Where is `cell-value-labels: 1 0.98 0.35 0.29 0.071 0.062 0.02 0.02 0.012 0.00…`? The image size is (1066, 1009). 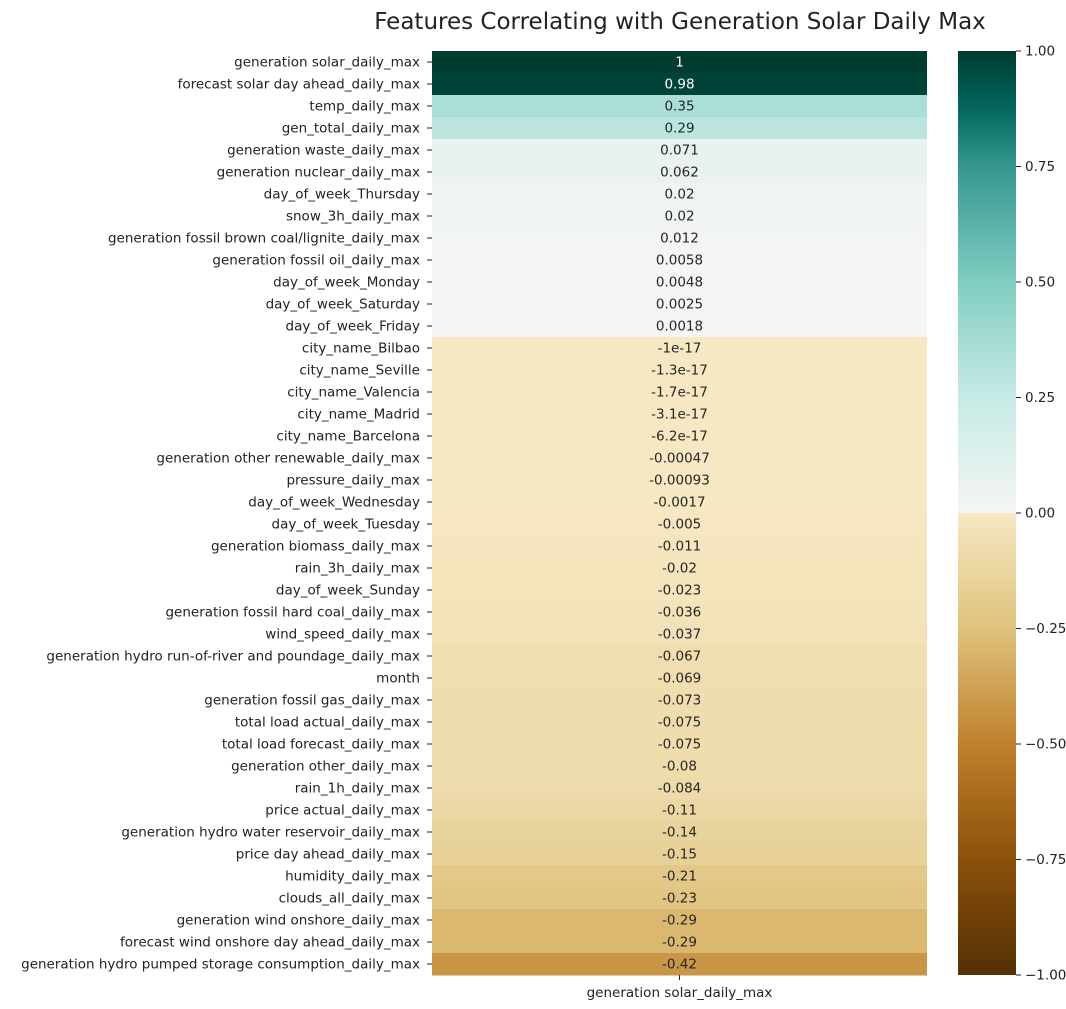
cell-value-labels: 1 0.98 0.35 0.29 0.071 0.062 0.02 0.02 0.012 0.00… is located at coordinates (679, 514).